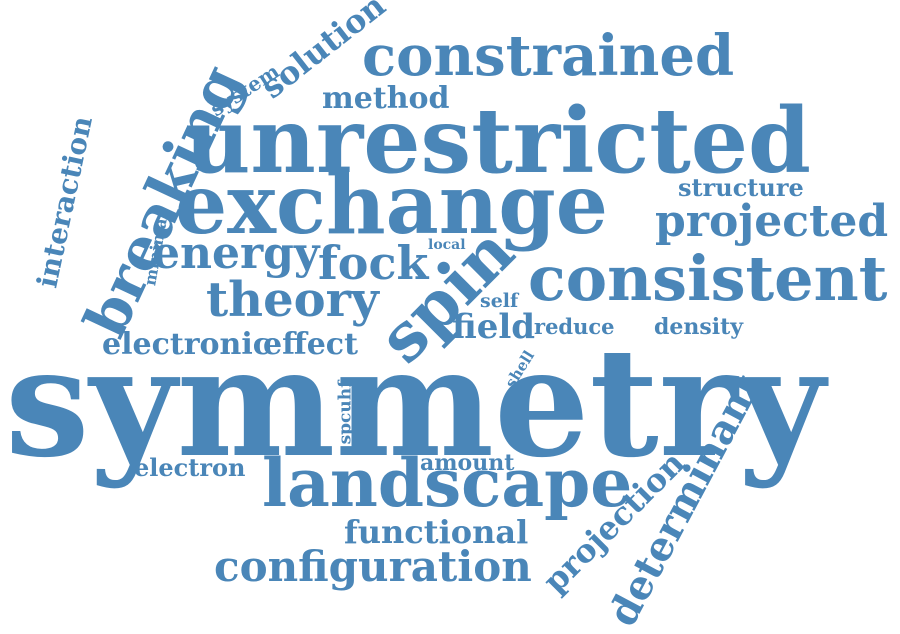 This screenshot has height=634, width=900. Describe the element at coordinates (186, 344) in the screenshot. I see `word-electronic: electronic` at that location.